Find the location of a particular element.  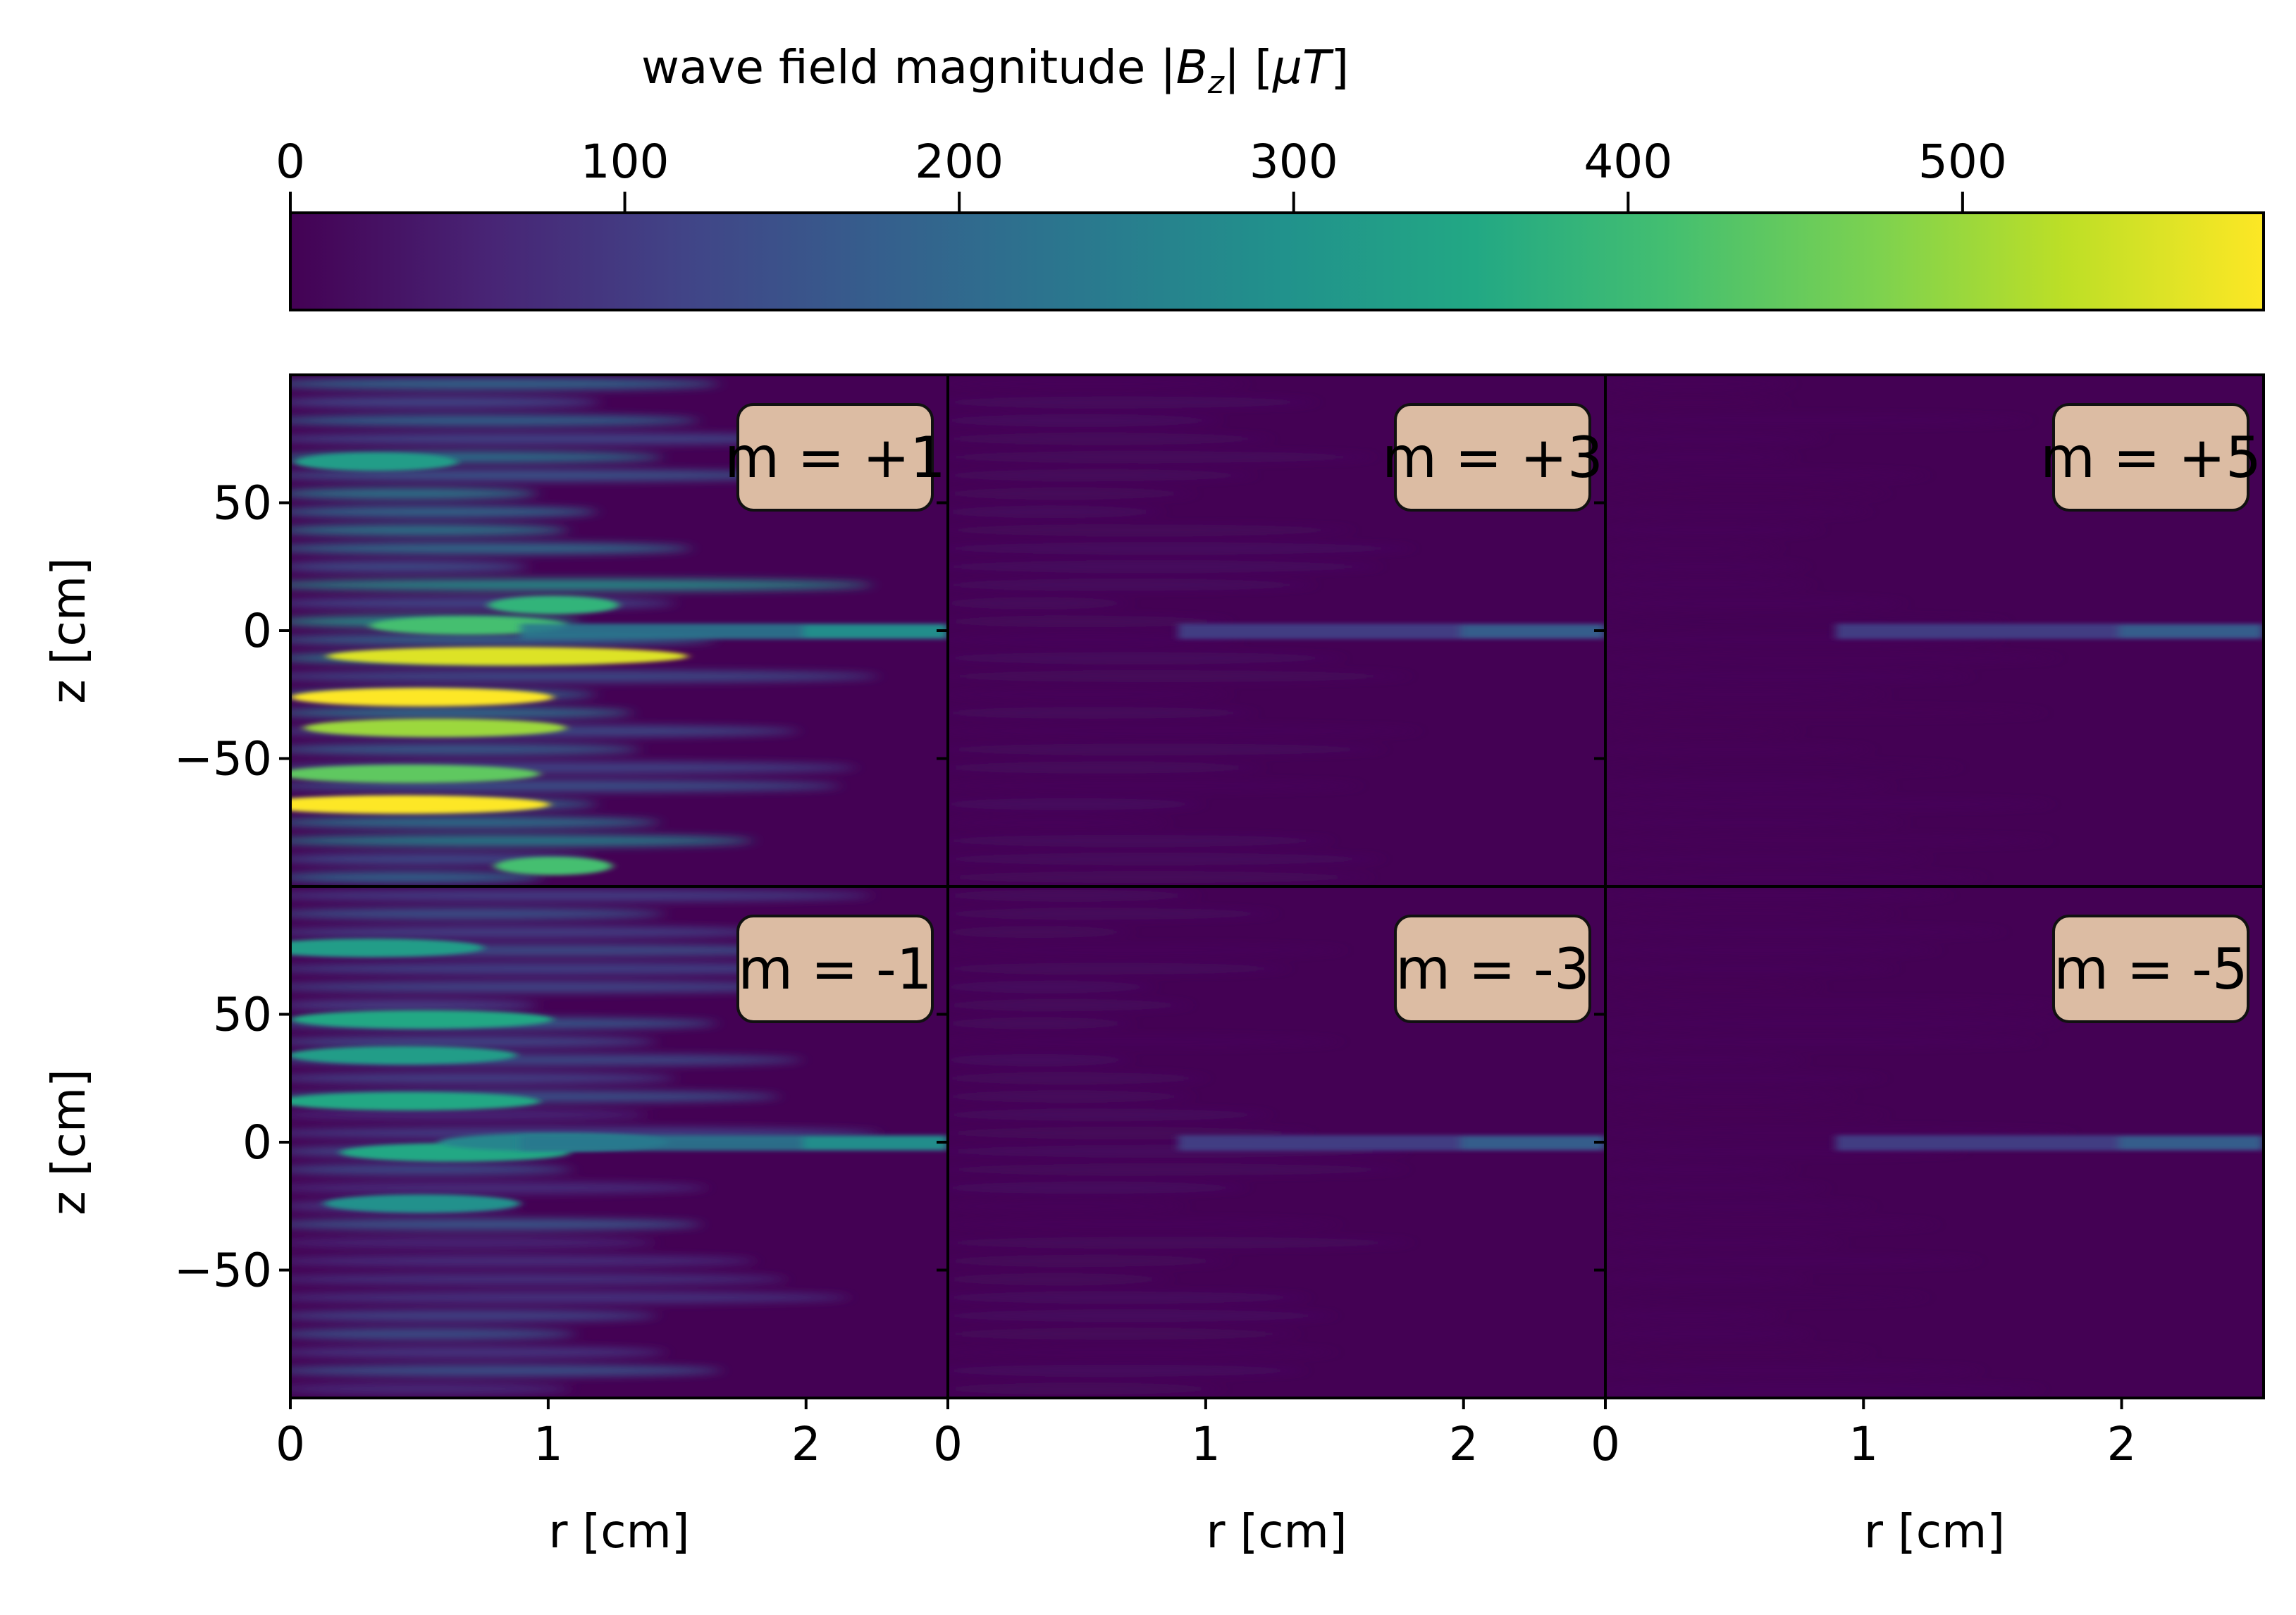

panel-label: m = -3 is located at coordinates (1492, 969).